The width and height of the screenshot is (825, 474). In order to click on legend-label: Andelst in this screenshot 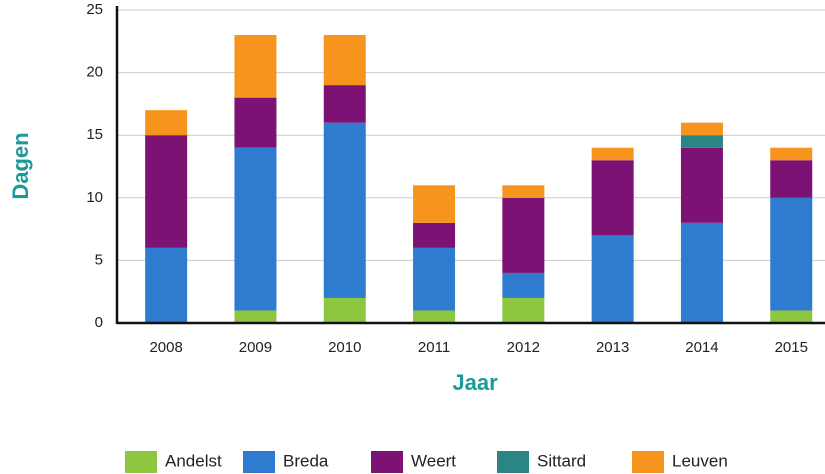, I will do `click(193, 460)`.